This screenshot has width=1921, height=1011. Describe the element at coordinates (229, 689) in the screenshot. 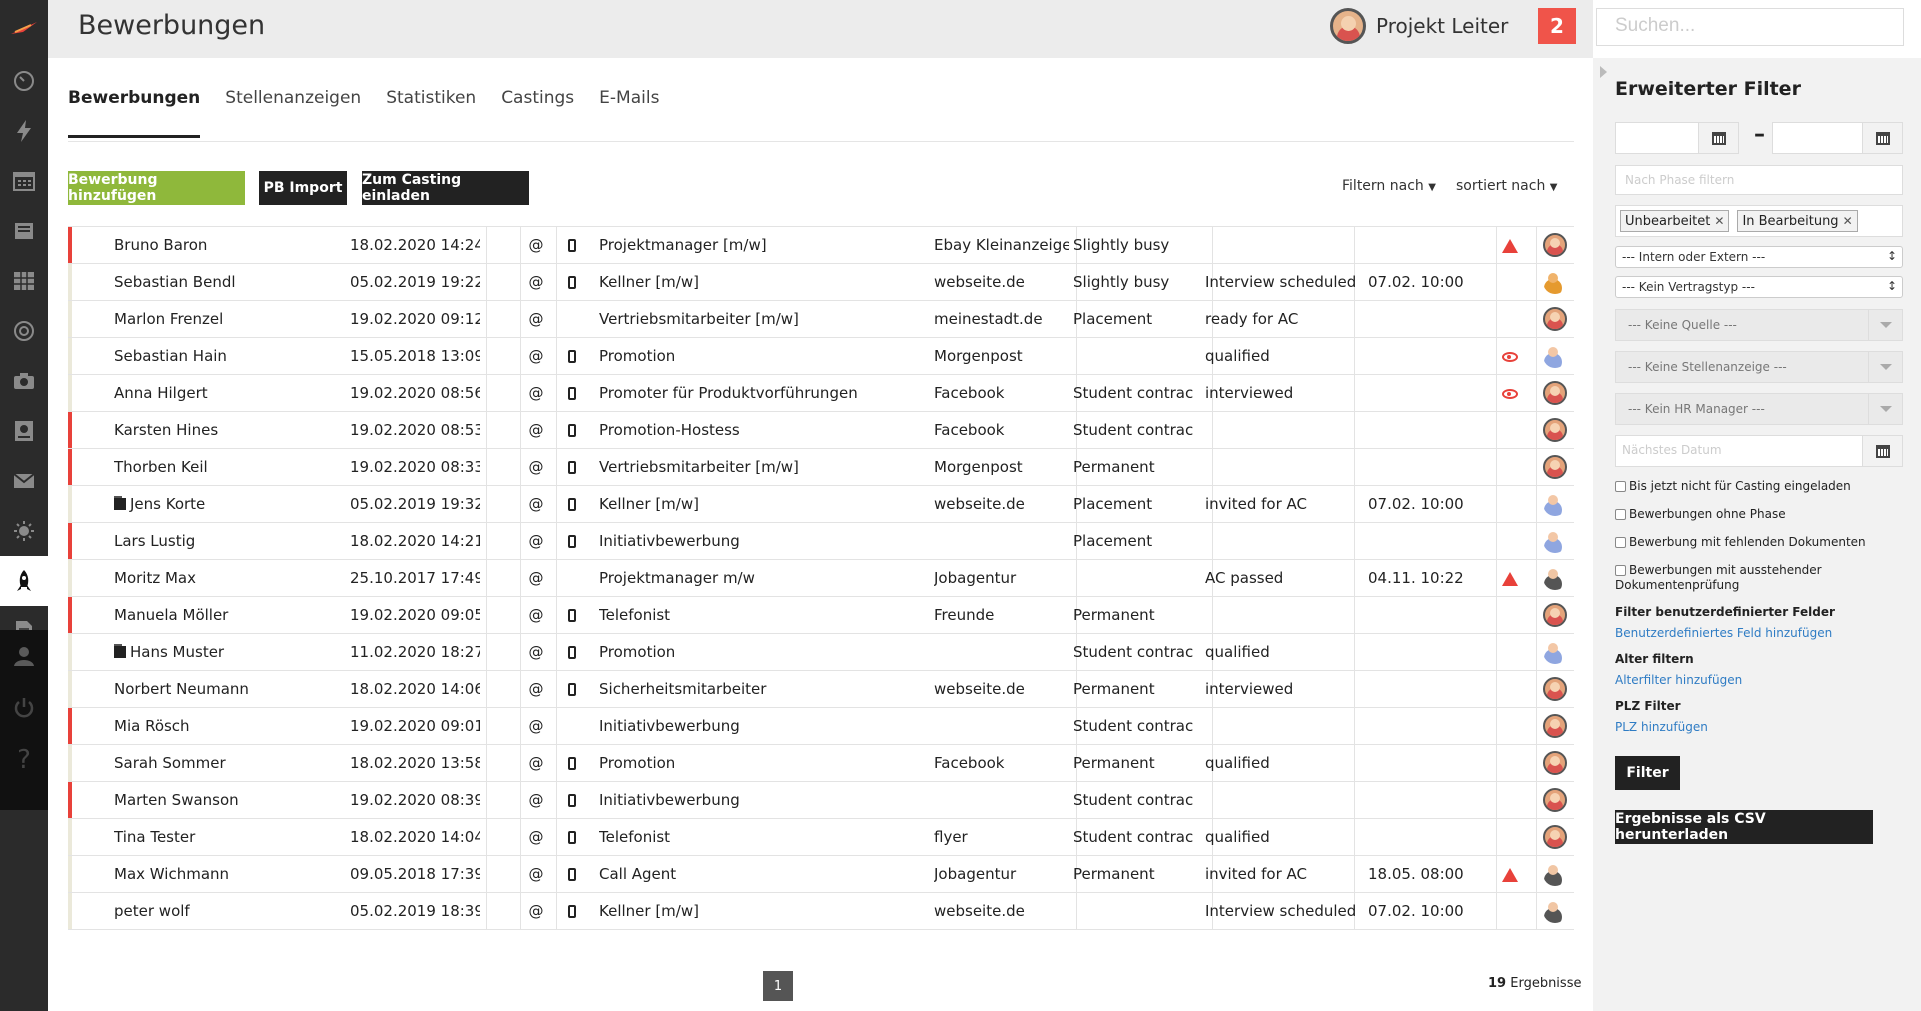

I see `applicant-name: Norbert Neumann` at that location.